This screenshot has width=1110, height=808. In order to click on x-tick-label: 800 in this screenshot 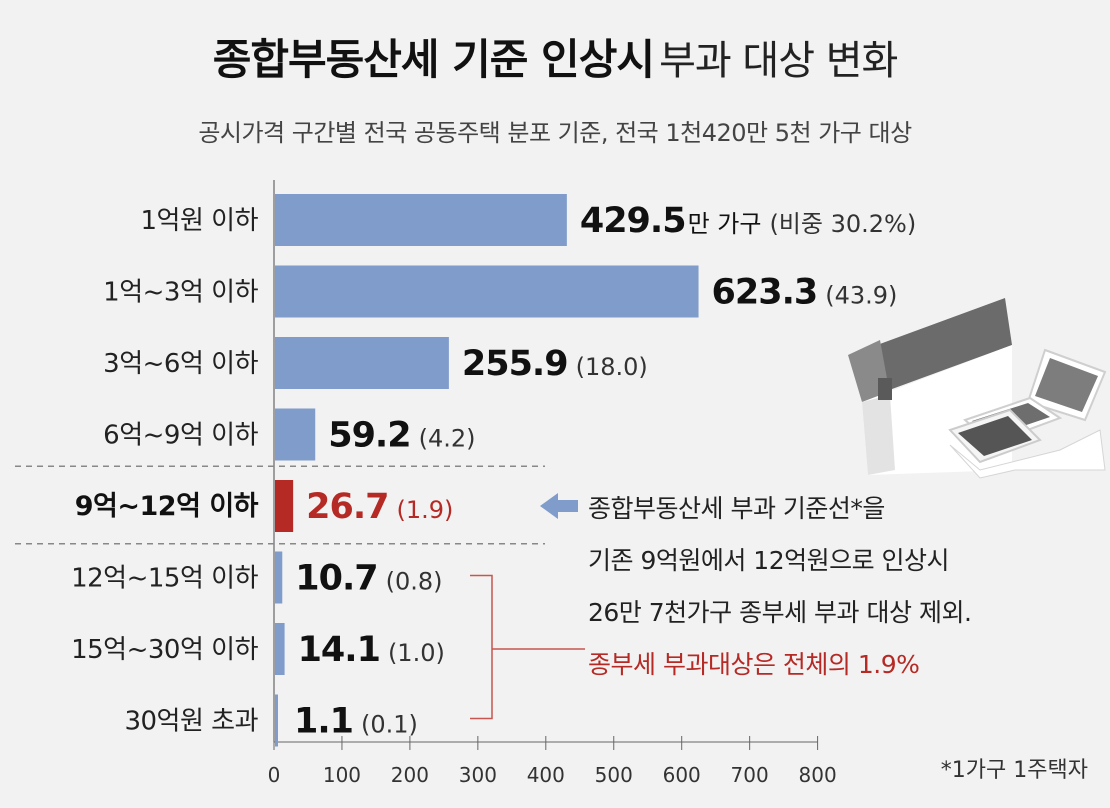, I will do `click(818, 775)`.